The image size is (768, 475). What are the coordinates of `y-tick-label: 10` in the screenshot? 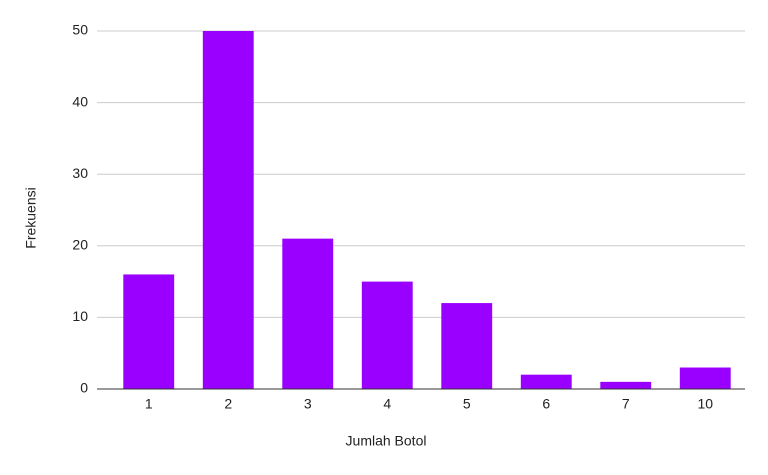 It's located at (80, 316).